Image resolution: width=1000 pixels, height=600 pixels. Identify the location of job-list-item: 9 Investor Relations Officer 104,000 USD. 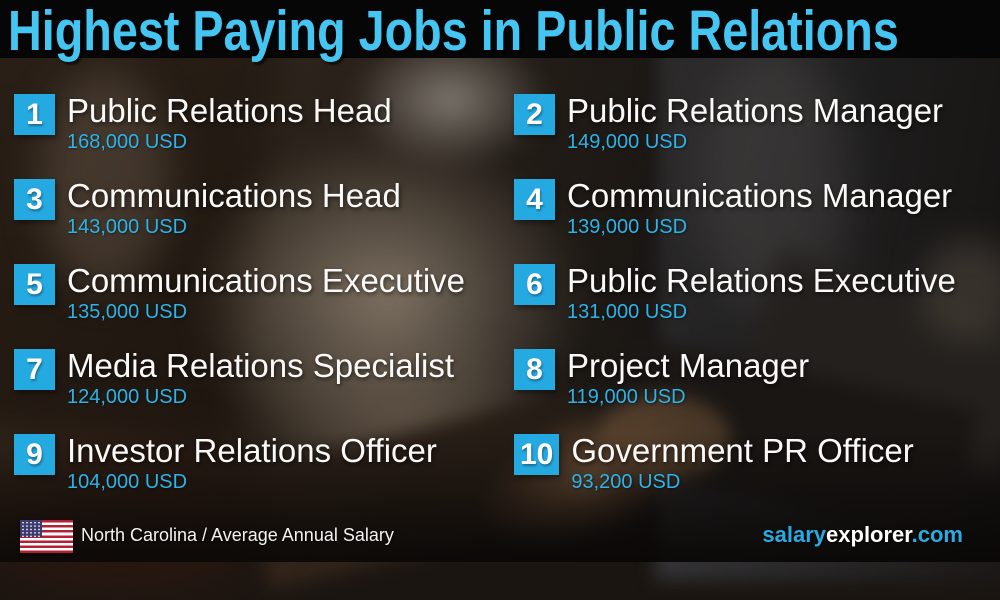
(264, 470).